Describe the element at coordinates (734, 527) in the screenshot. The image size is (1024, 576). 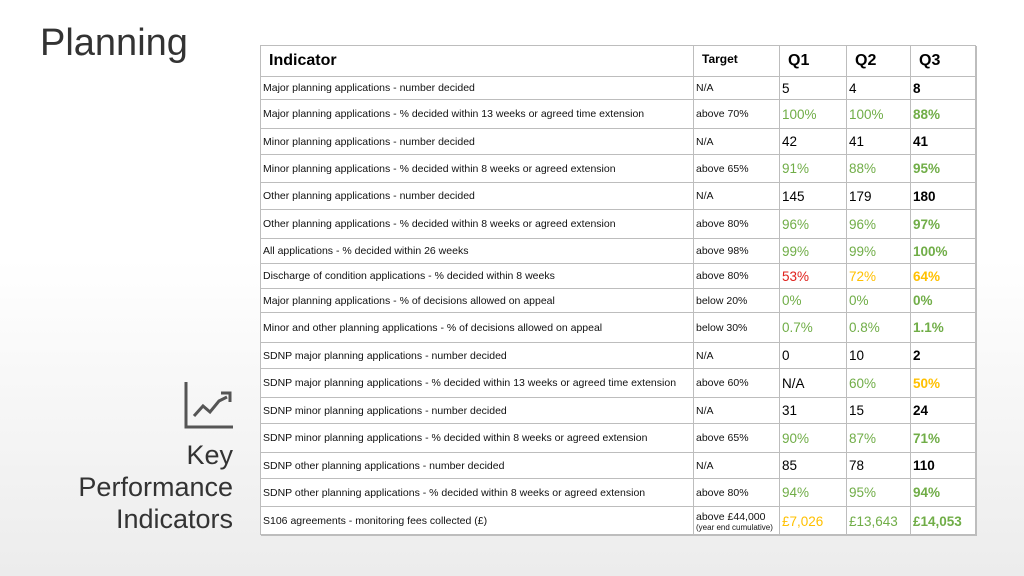
I see `target-note: (year end cumulative)` at that location.